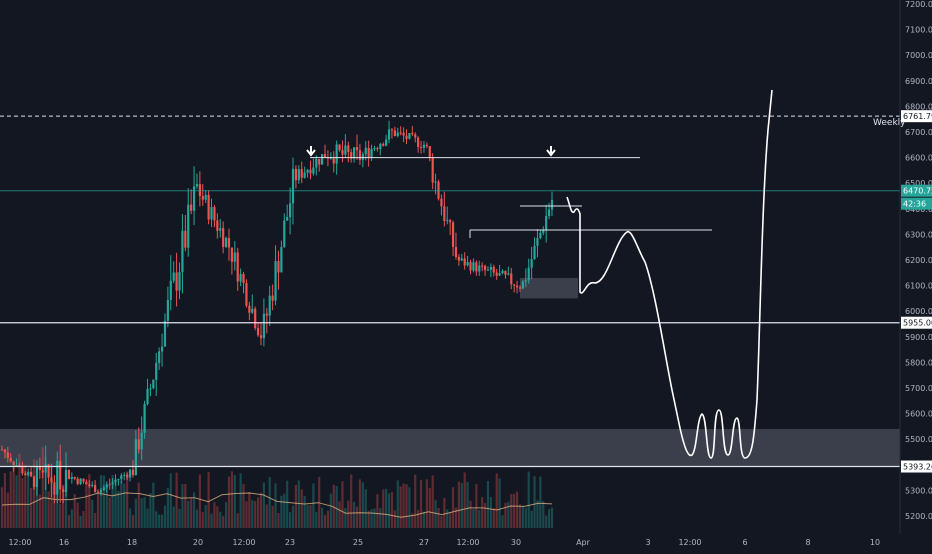 This screenshot has width=932, height=554. Describe the element at coordinates (689, 542) in the screenshot. I see `x-tick-label: 12:00` at that location.